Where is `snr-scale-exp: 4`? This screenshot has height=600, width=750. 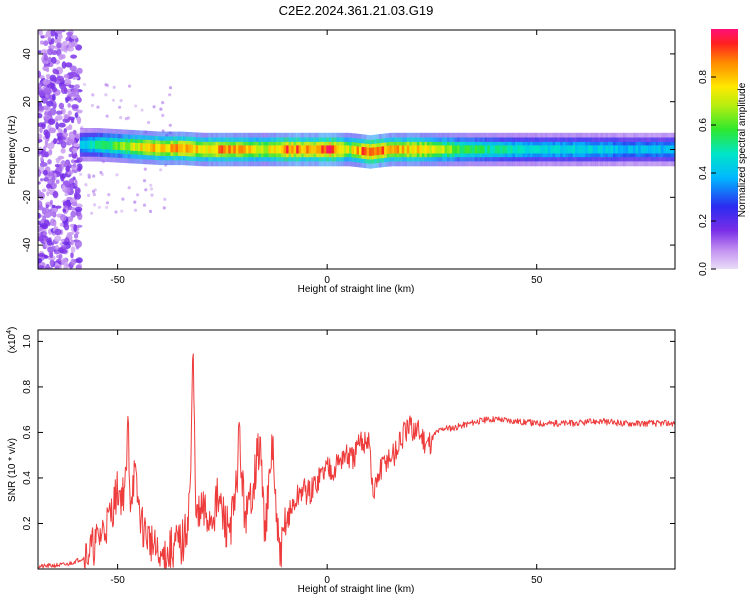 snr-scale-exp: 4 is located at coordinates (9, 332).